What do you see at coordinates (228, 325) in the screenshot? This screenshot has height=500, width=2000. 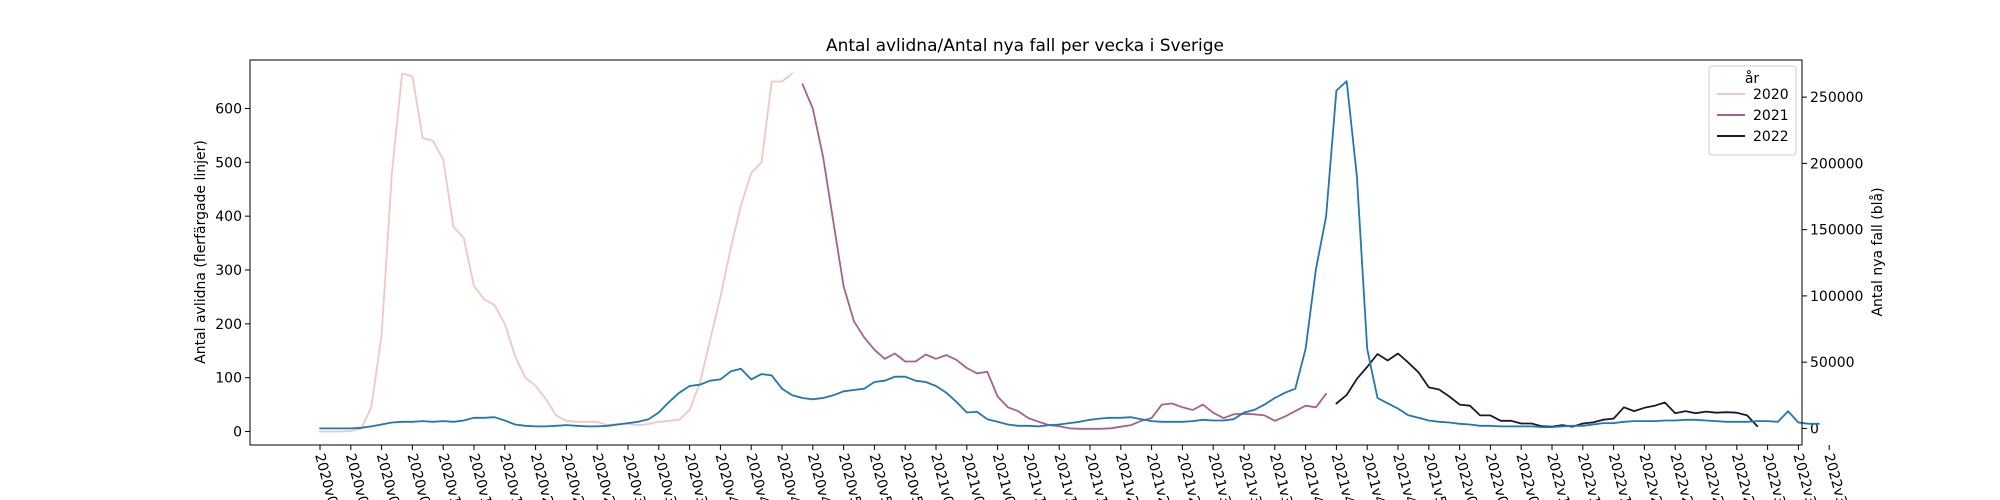 I see `y-left-tick-label: 200` at bounding box center [228, 325].